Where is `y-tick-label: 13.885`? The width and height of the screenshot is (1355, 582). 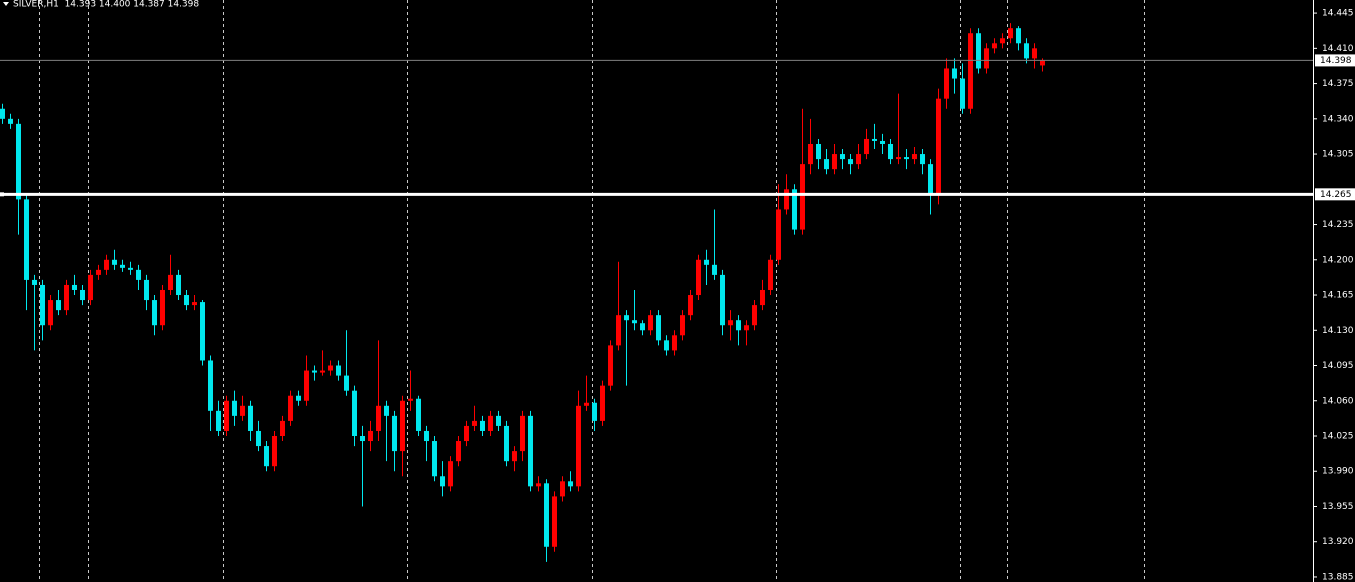
y-tick-label: 13.885 is located at coordinates (1338, 577).